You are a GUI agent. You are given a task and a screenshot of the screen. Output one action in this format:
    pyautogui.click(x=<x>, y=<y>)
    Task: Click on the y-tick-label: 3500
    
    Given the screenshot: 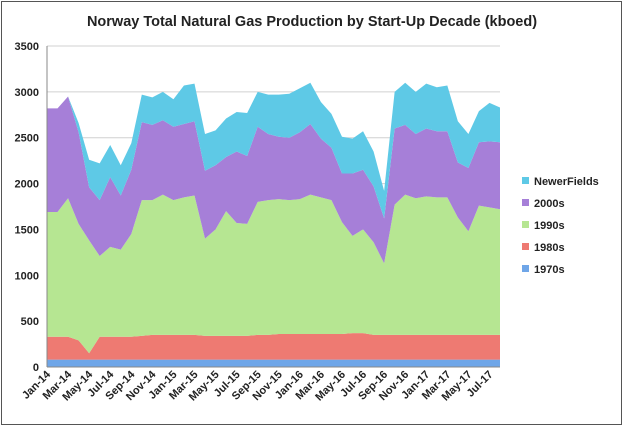 What is the action you would take?
    pyautogui.click(x=27, y=47)
    